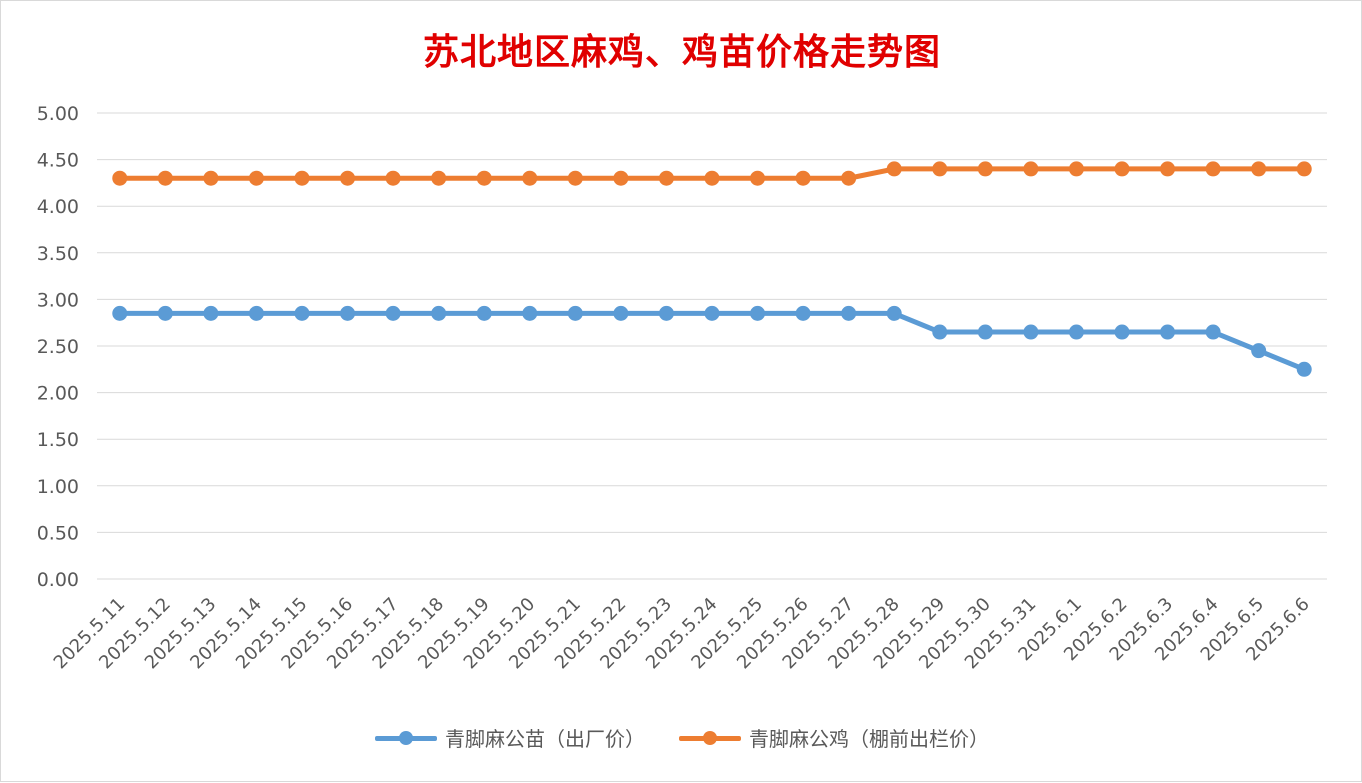  Describe the element at coordinates (58, 161) in the screenshot. I see `y-tick-label: 4.50` at that location.